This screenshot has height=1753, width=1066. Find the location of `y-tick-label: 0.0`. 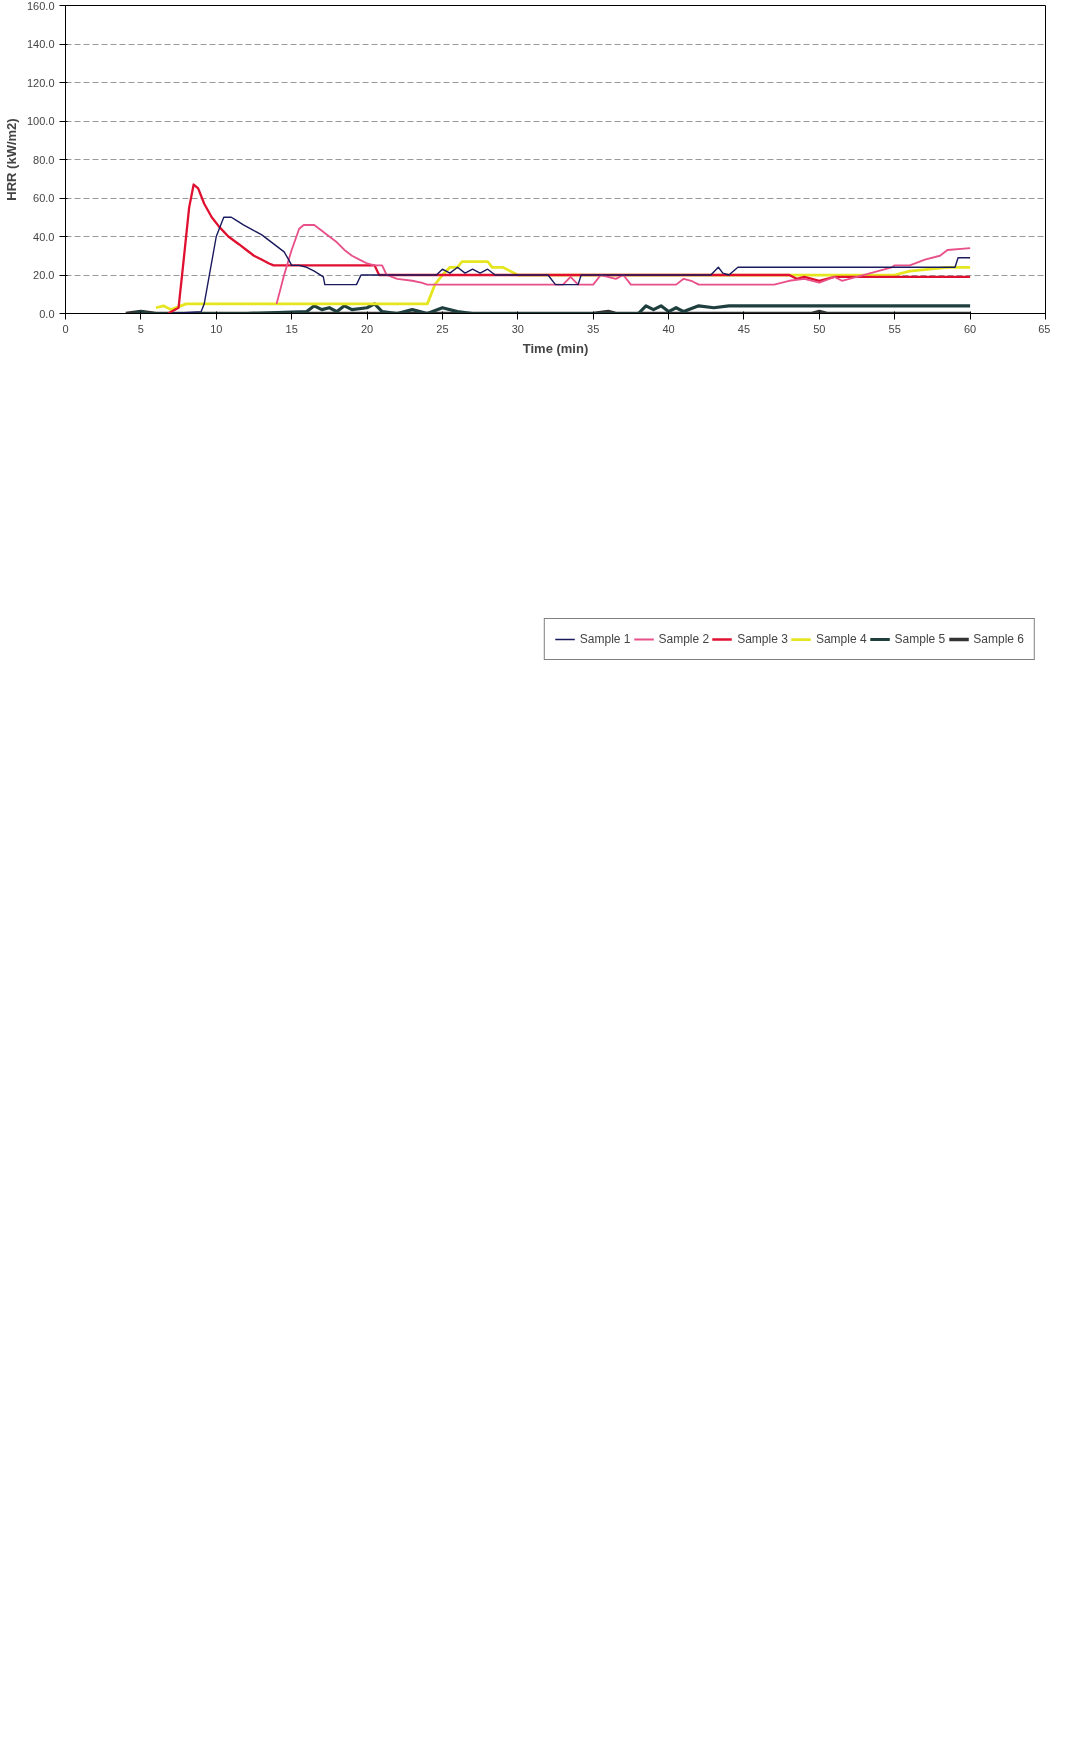

y-tick-label: 0.0 is located at coordinates (47, 313).